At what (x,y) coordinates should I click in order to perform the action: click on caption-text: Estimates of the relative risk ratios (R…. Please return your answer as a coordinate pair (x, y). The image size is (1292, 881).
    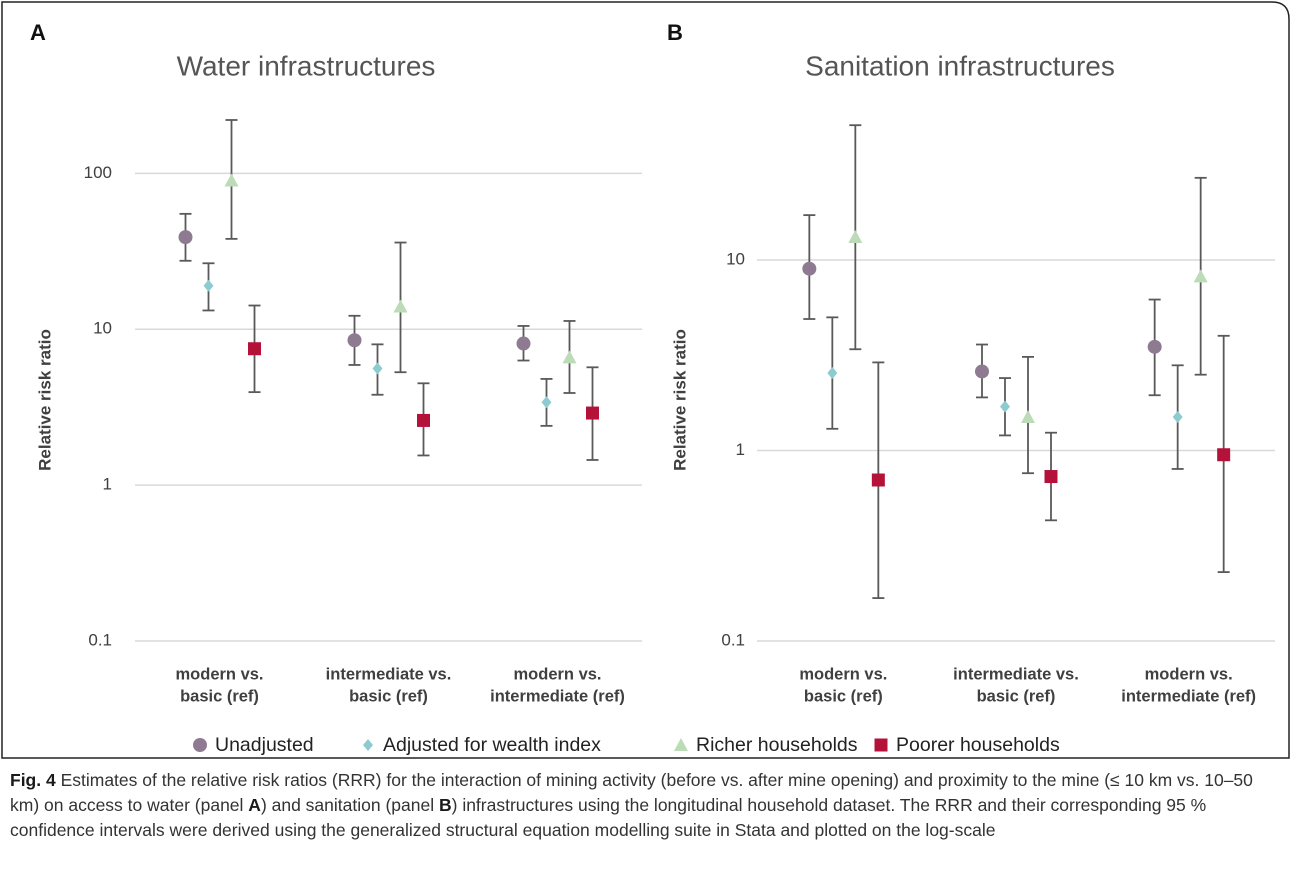
    Looking at the image, I should click on (631, 792).